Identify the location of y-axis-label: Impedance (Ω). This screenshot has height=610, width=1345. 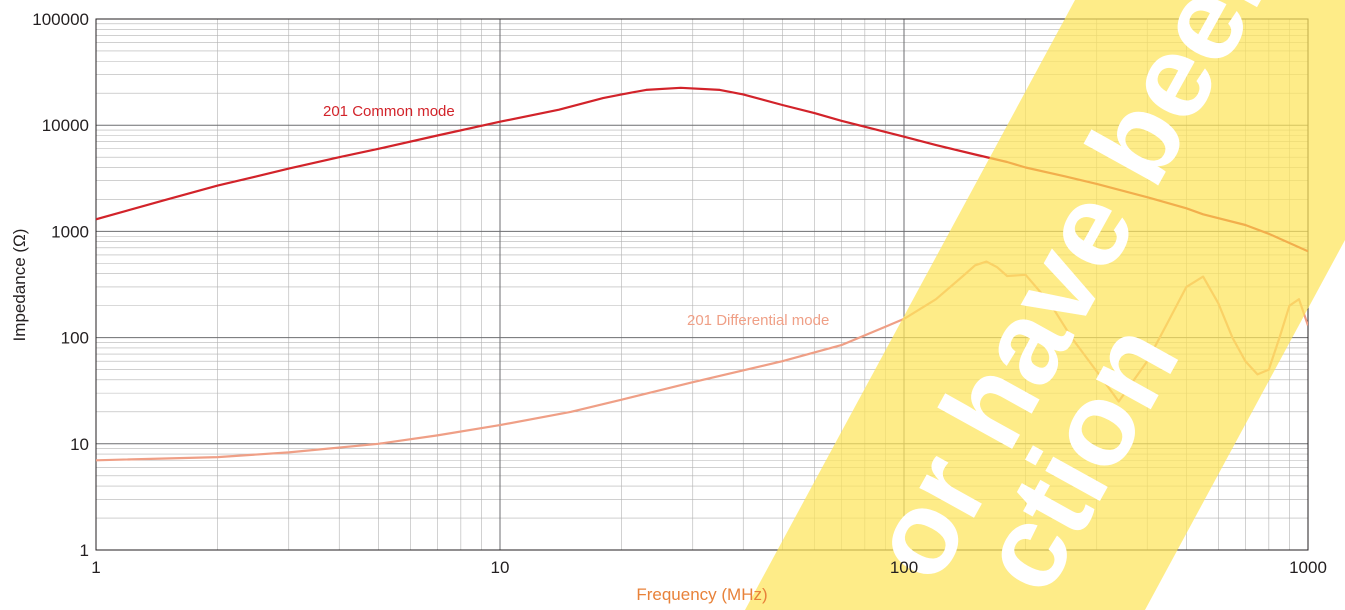
(19, 285).